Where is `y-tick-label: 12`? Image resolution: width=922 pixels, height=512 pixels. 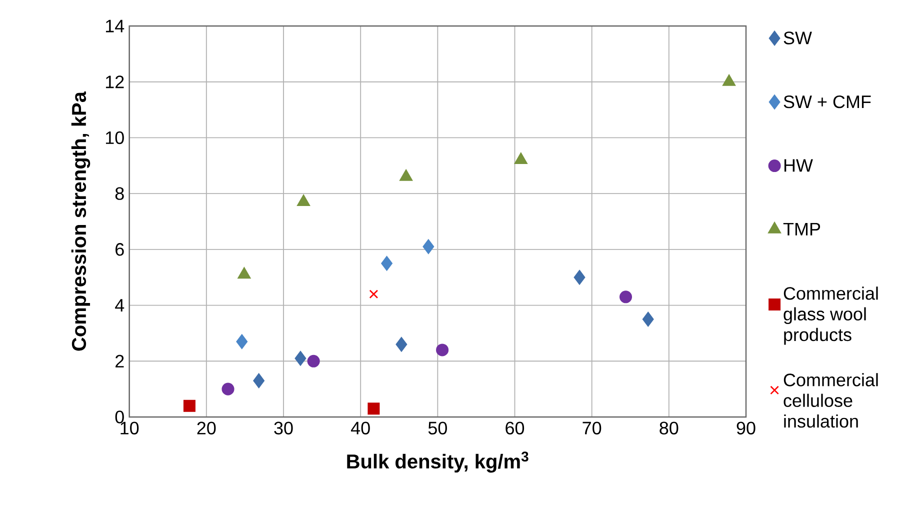
y-tick-label: 12 is located at coordinates (115, 82).